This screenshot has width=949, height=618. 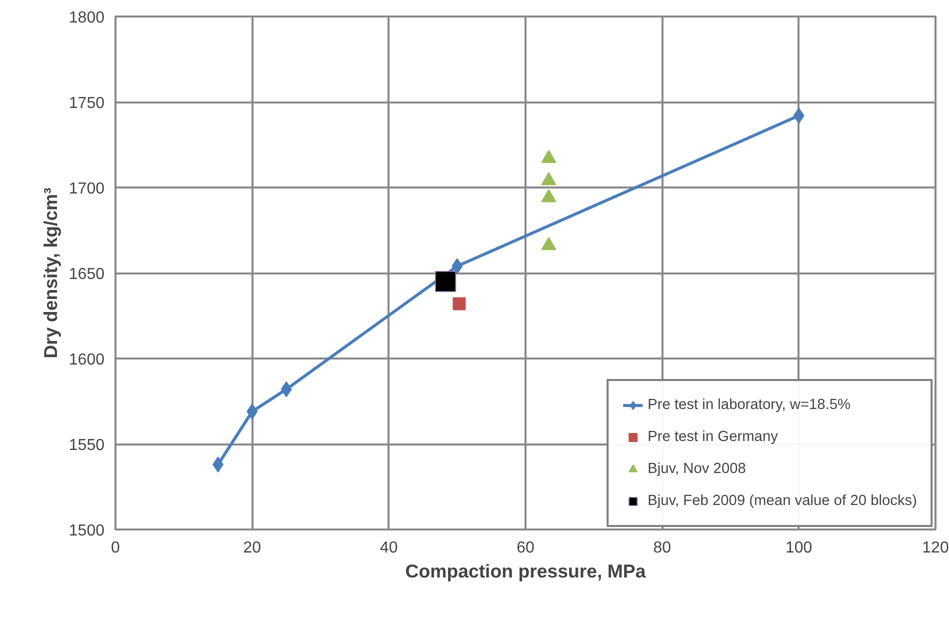 I want to click on y-tick-label: 1700, so click(x=86, y=189).